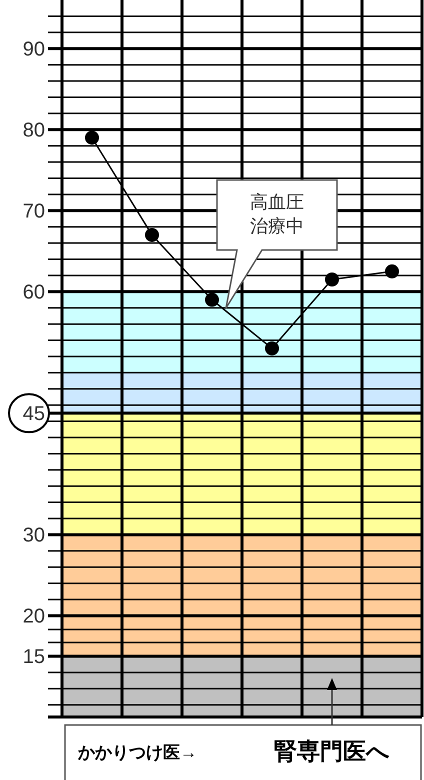 The width and height of the screenshot is (424, 780). What do you see at coordinates (33, 657) in the screenshot?
I see `y-tick-label: 15` at bounding box center [33, 657].